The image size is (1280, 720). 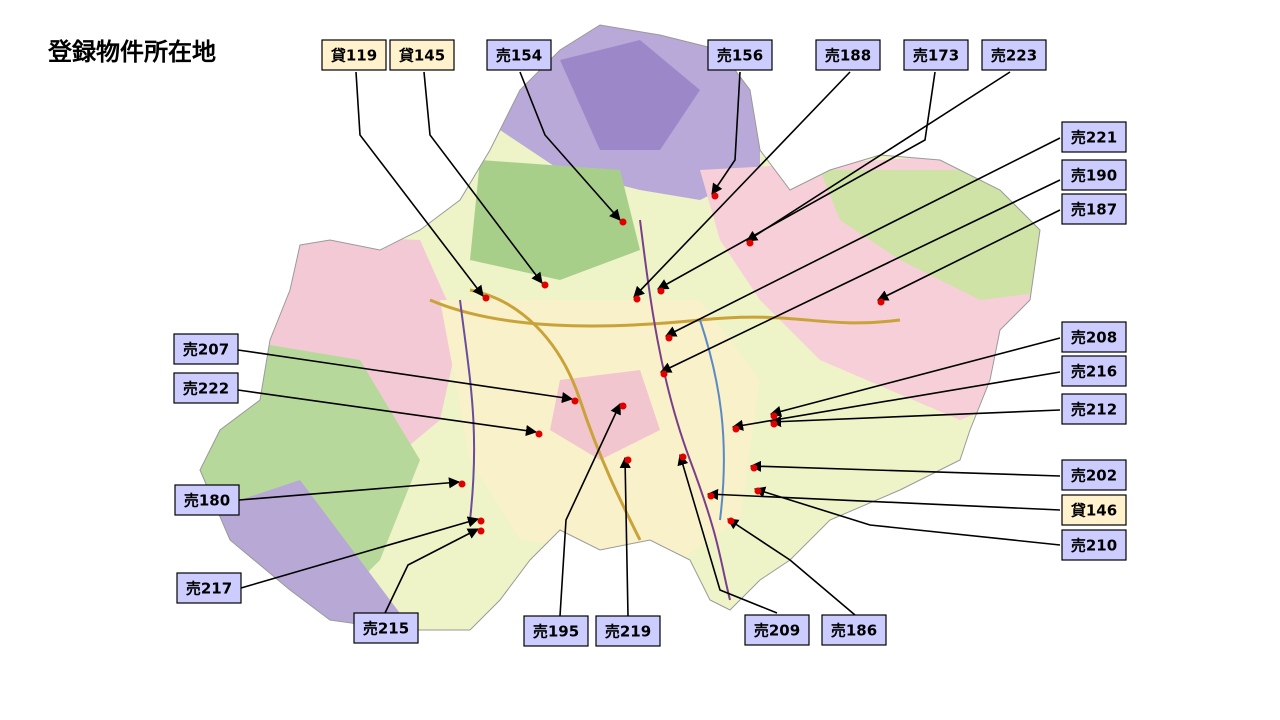 I want to click on property-tag-label: 売207, so click(x=206, y=350).